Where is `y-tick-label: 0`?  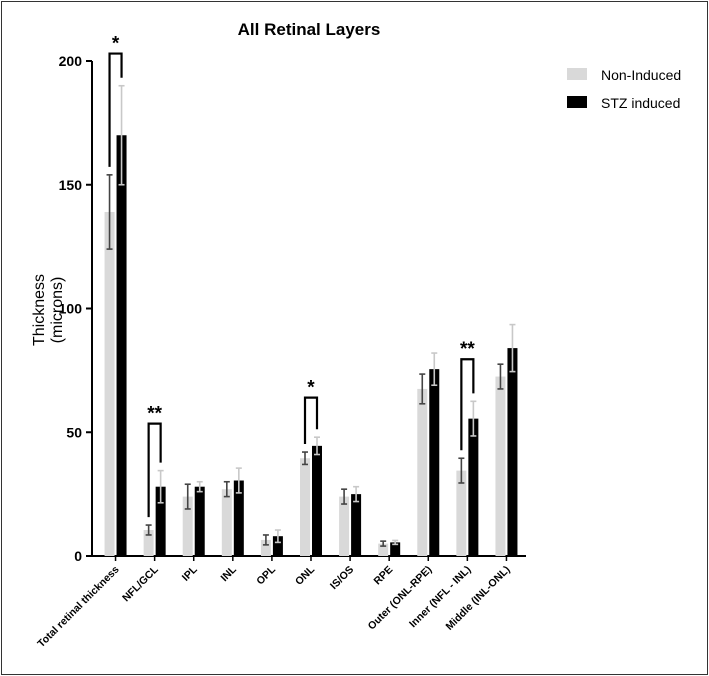
y-tick-label: 0 is located at coordinates (78, 556).